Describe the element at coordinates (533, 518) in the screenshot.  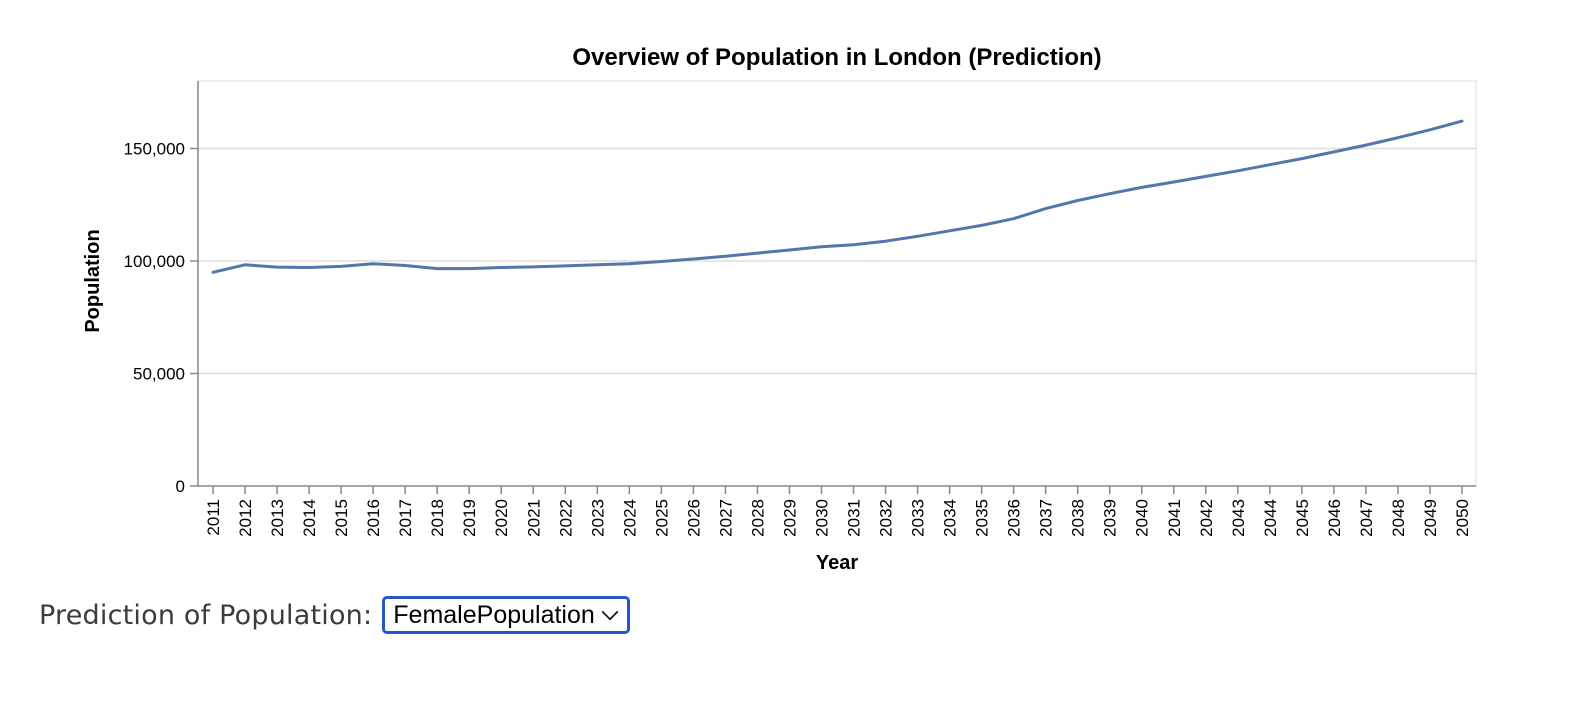
I see `x-tick-label: 2021` at that location.